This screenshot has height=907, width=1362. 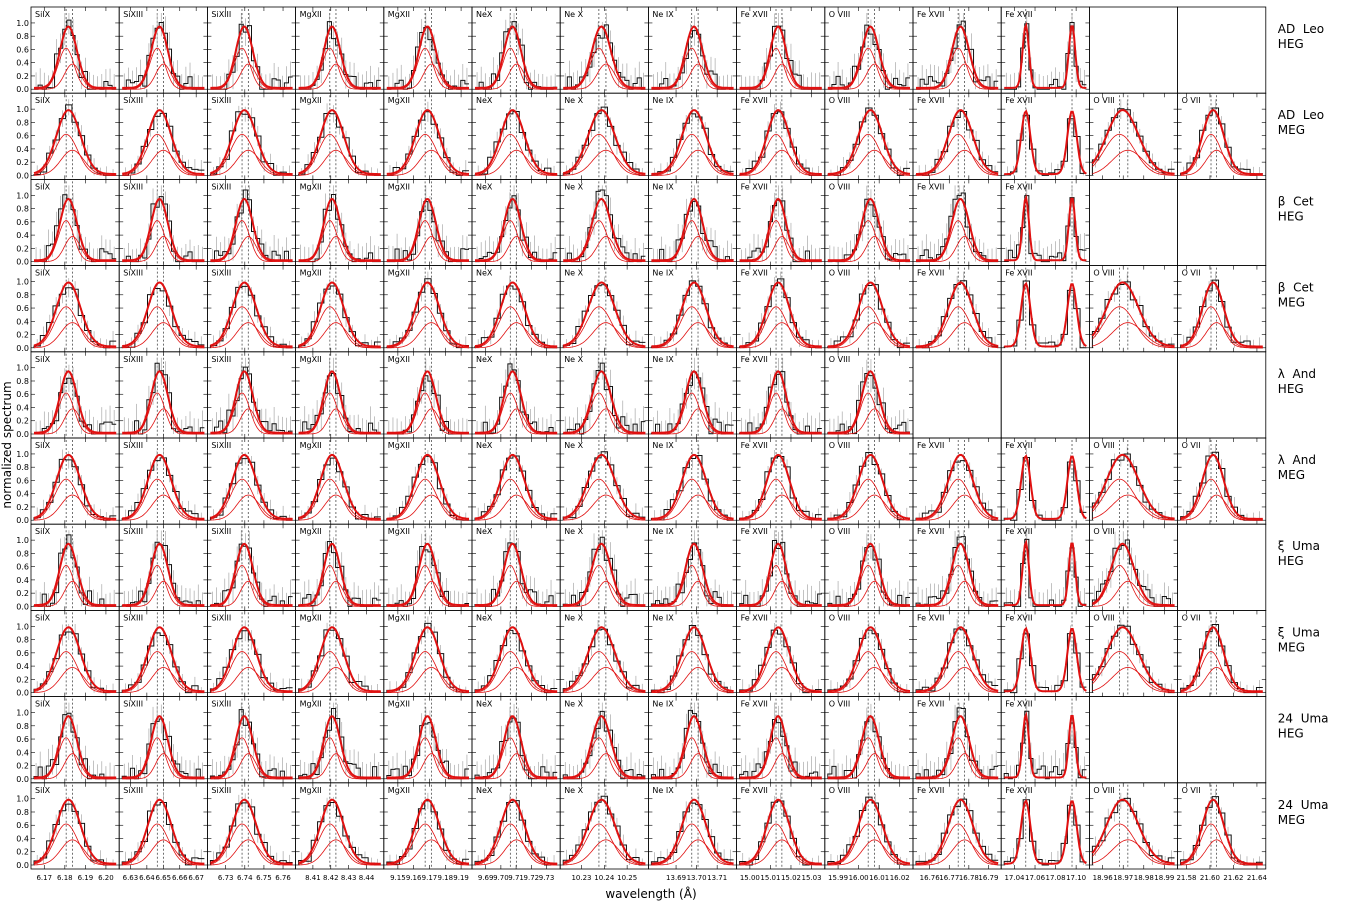 I want to click on panel: SiIX 0.0 0.2 0.4 0.6 0.8 1.0, so click(x=68, y=222).